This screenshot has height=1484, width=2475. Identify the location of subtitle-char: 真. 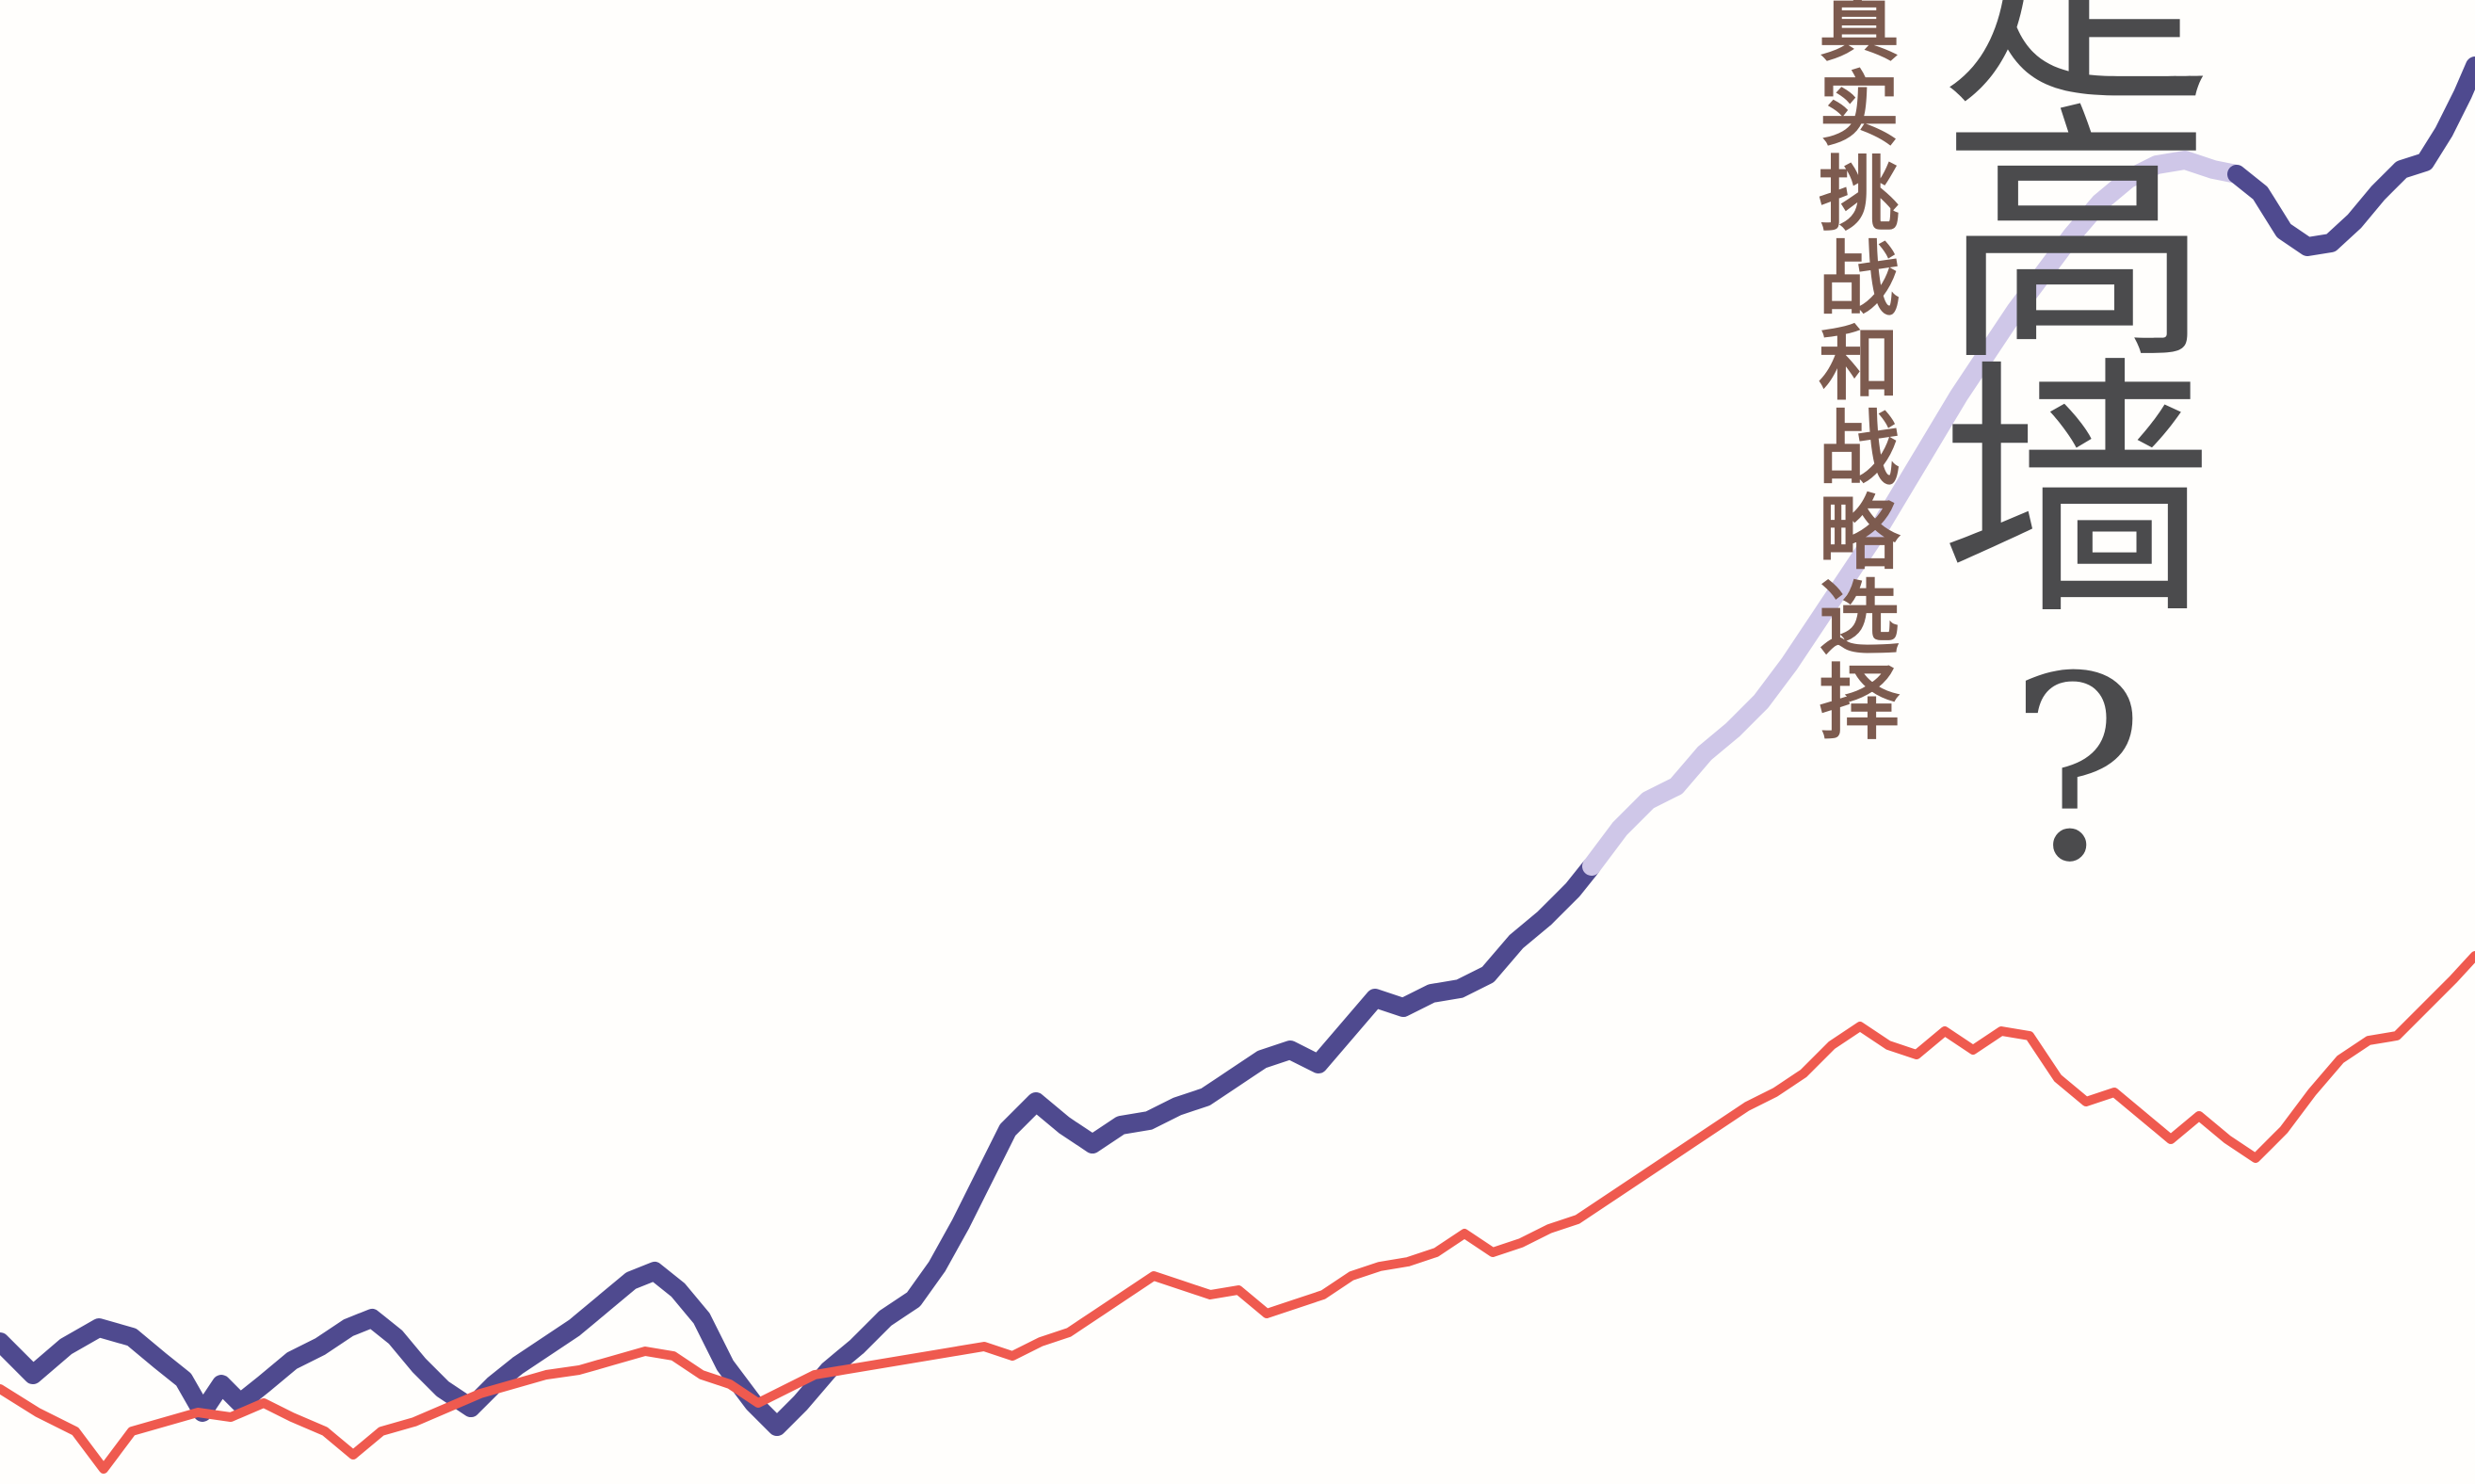
(1859, 36).